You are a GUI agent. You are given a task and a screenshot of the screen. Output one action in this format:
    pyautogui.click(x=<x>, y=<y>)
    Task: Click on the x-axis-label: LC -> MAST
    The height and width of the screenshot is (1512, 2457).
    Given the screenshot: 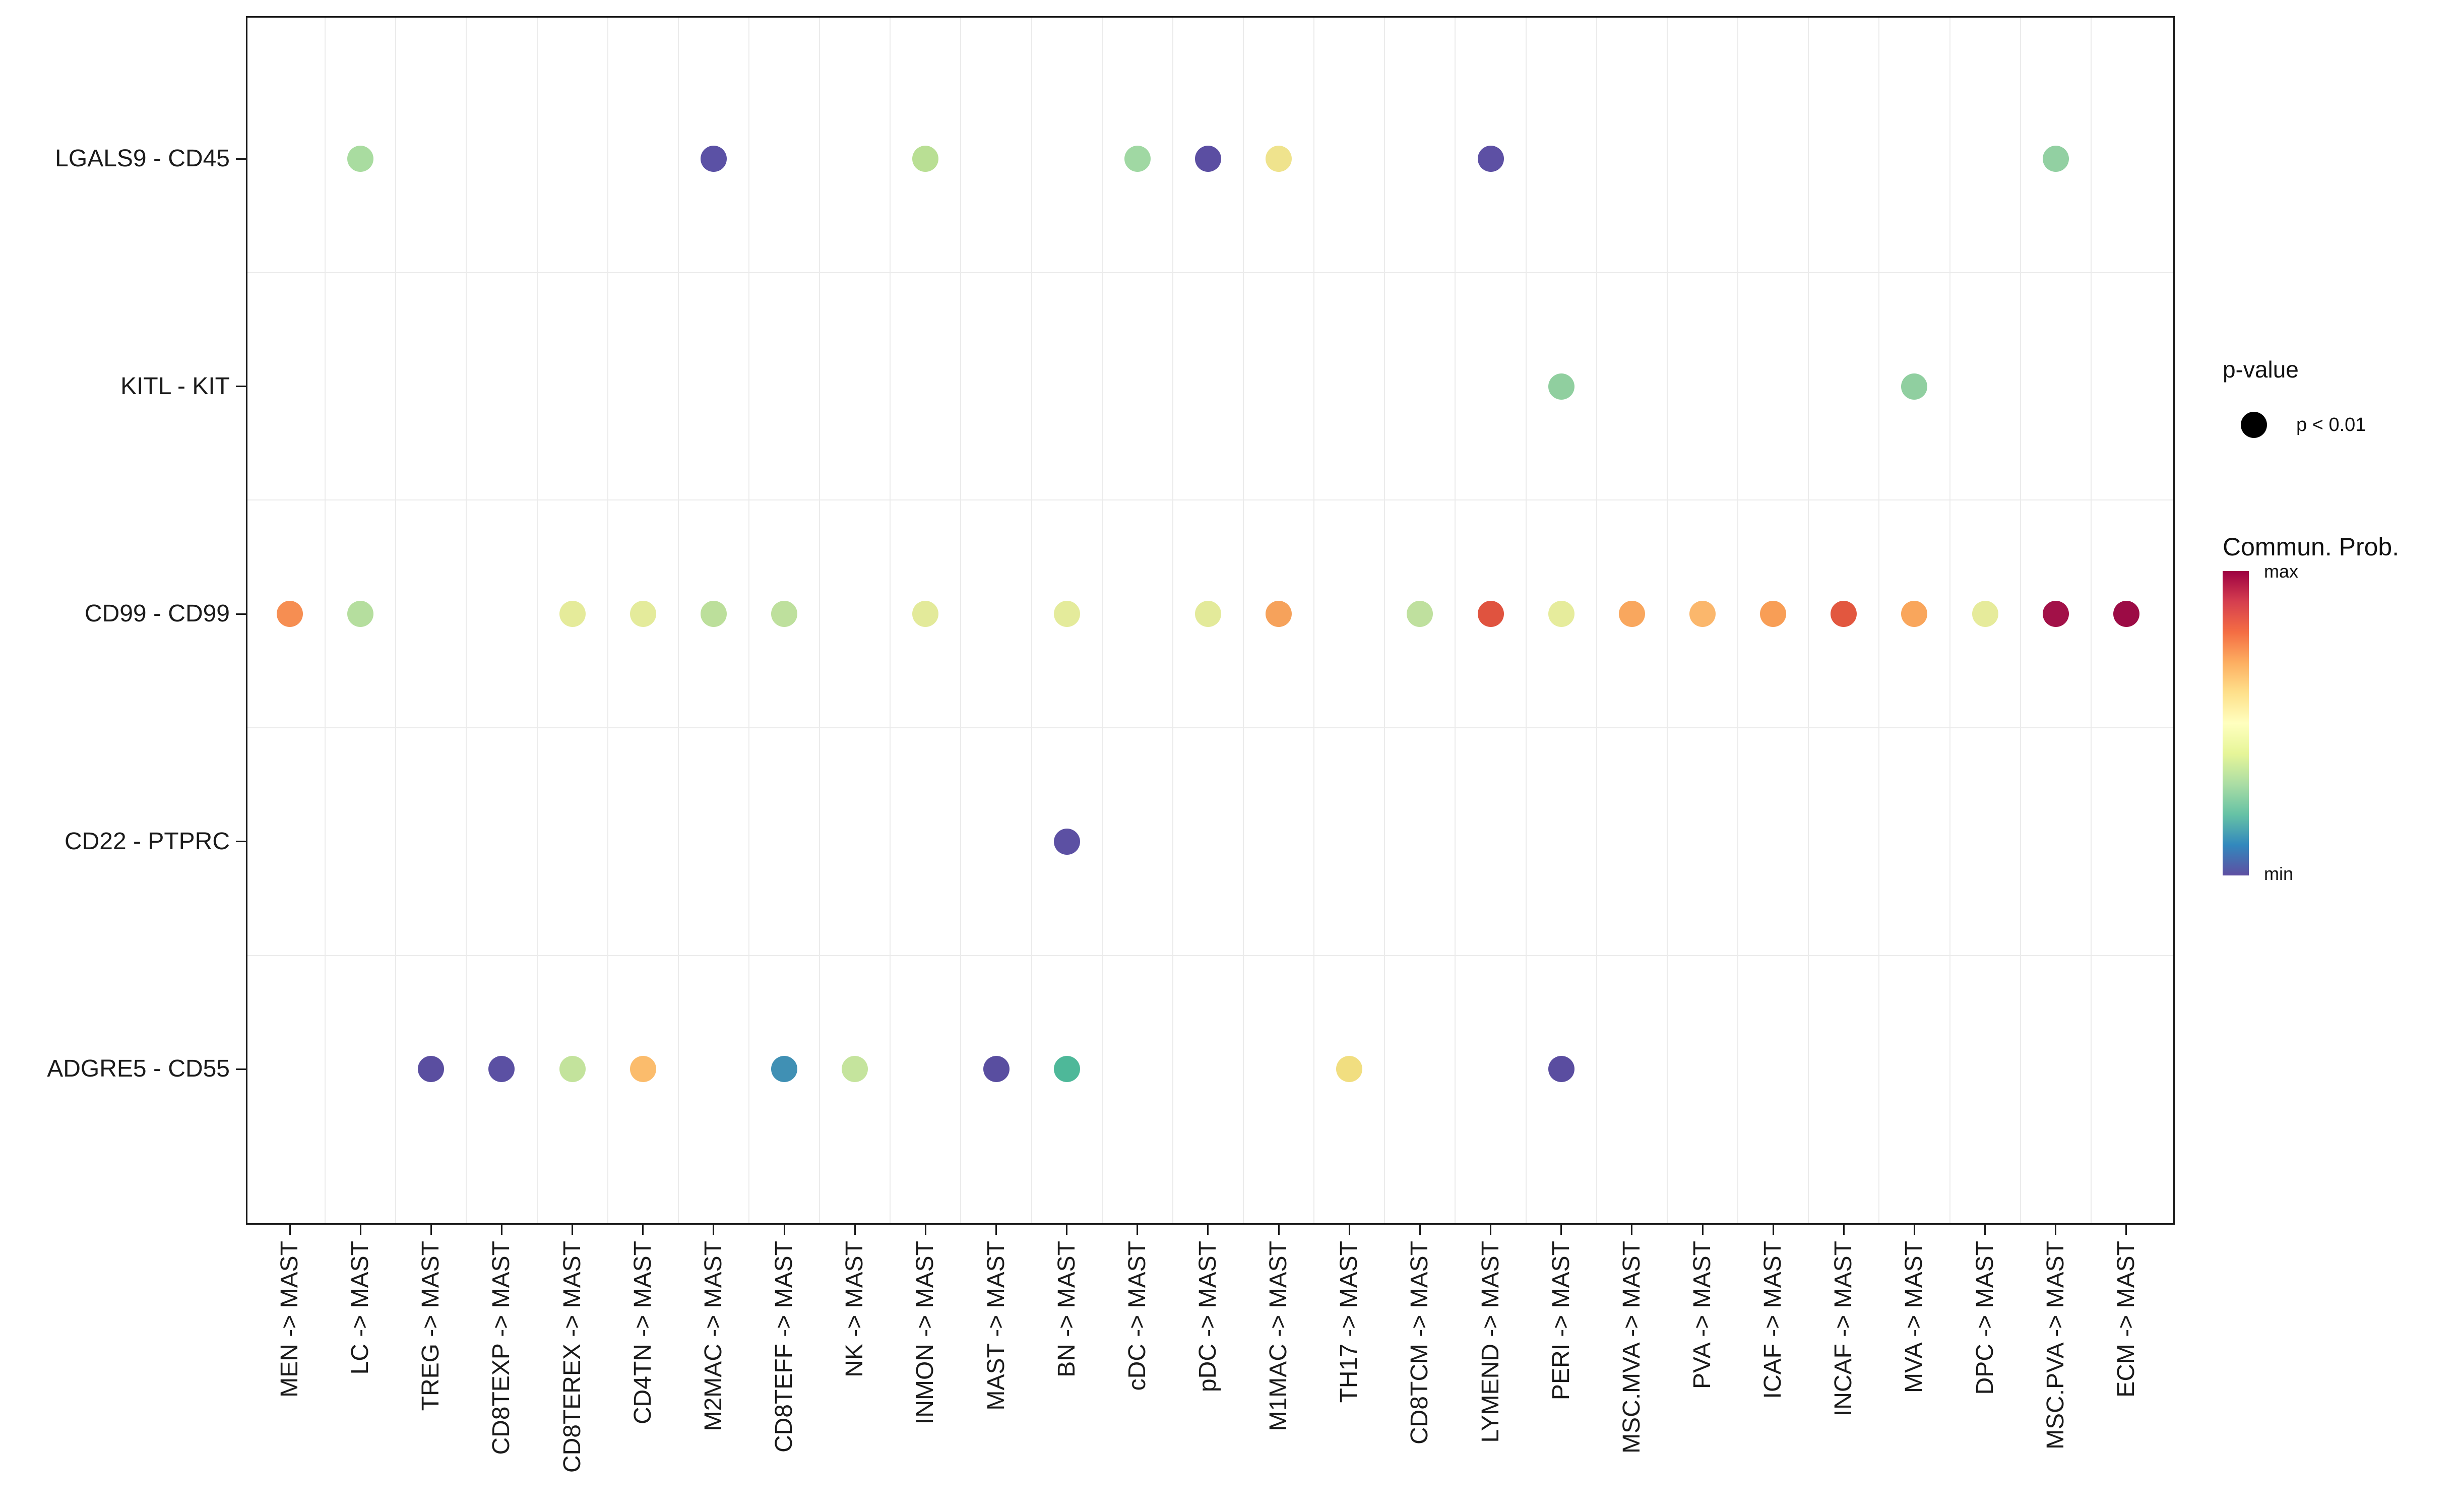 What is the action you would take?
    pyautogui.click(x=360, y=1308)
    